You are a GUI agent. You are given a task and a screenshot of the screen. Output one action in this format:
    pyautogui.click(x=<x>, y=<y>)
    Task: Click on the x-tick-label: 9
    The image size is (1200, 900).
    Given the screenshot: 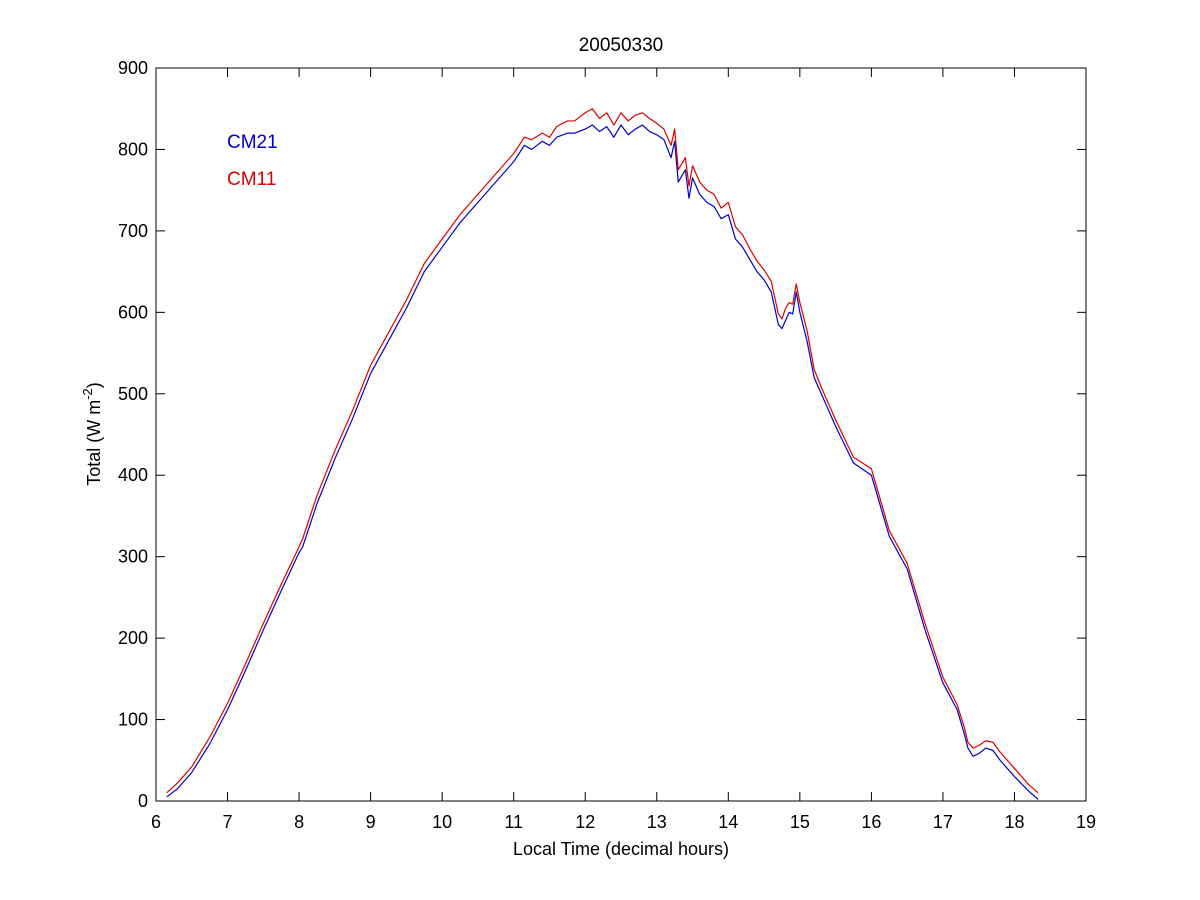 What is the action you would take?
    pyautogui.click(x=371, y=822)
    